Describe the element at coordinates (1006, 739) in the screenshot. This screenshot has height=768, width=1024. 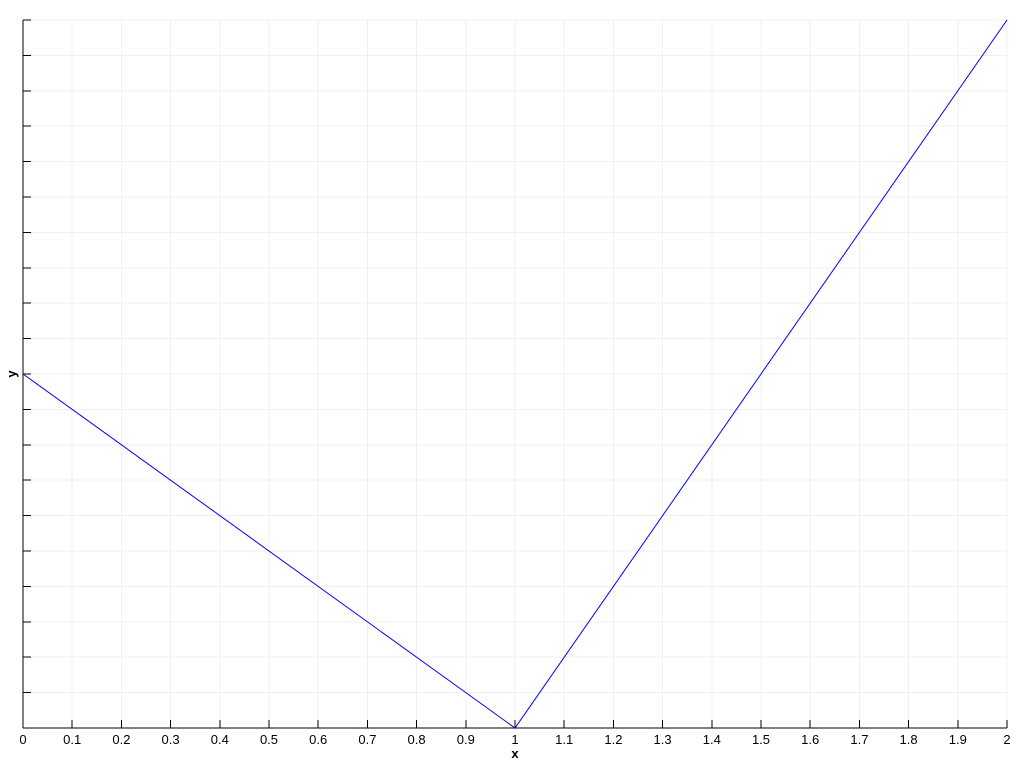
I see `x-tick-label: 2` at that location.